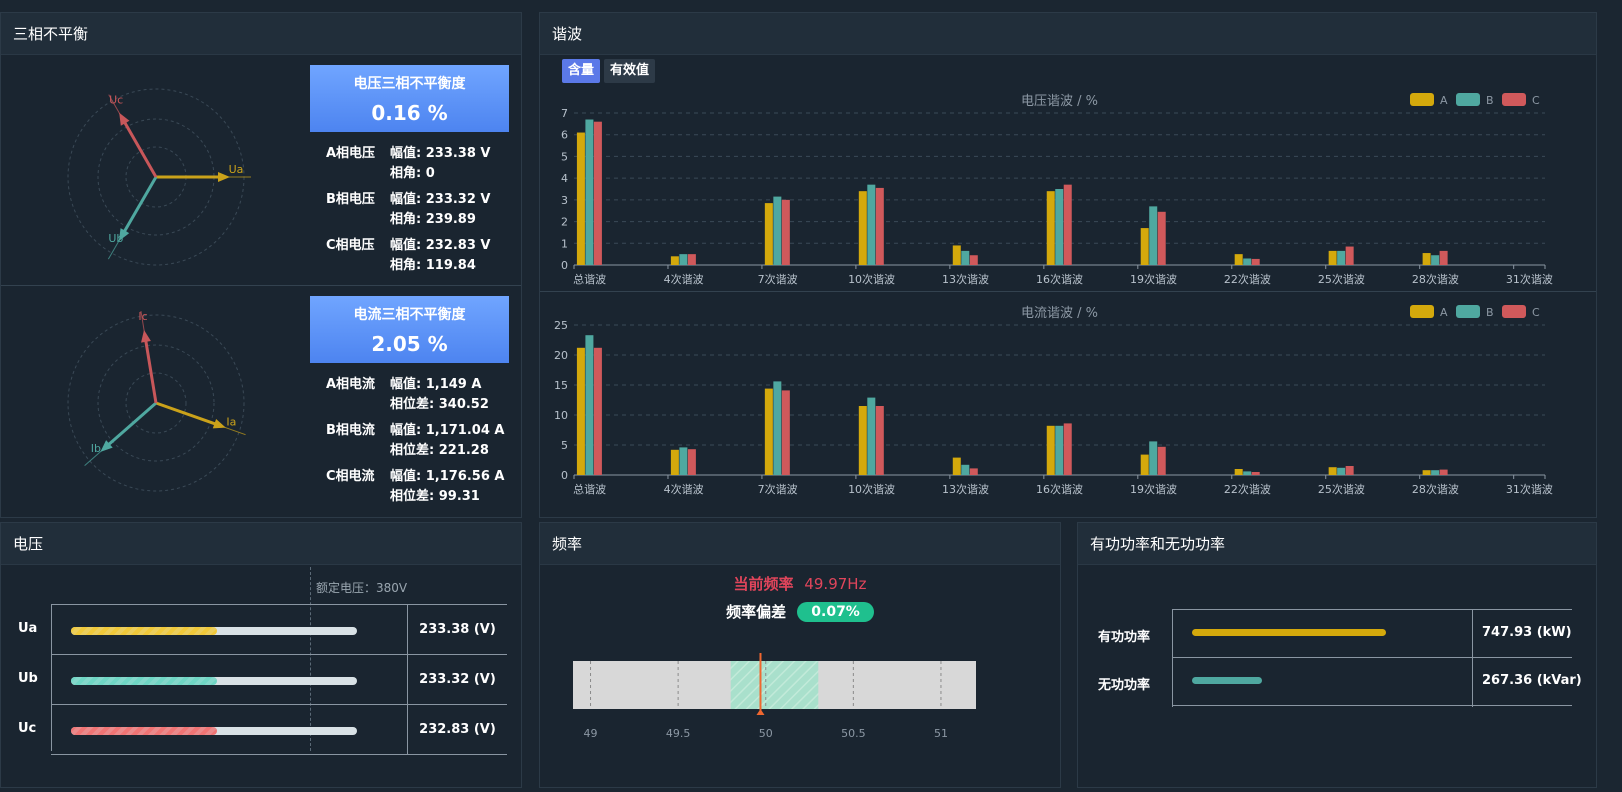 The image size is (1622, 792). What do you see at coordinates (589, 279) in the screenshot?
I see `x-tick-label: 总谐波` at bounding box center [589, 279].